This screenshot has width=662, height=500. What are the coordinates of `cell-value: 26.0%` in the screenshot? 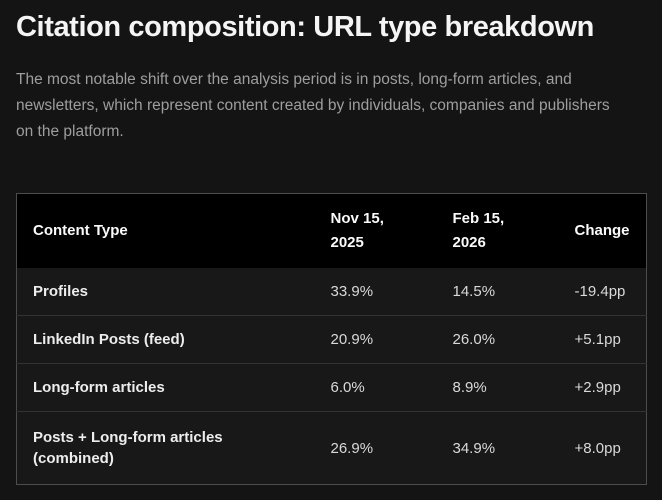 It's located at (497, 339).